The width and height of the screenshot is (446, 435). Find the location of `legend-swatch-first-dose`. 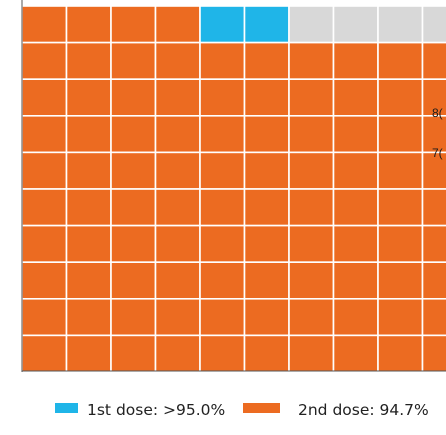

legend-swatch-first-dose is located at coordinates (66, 408).